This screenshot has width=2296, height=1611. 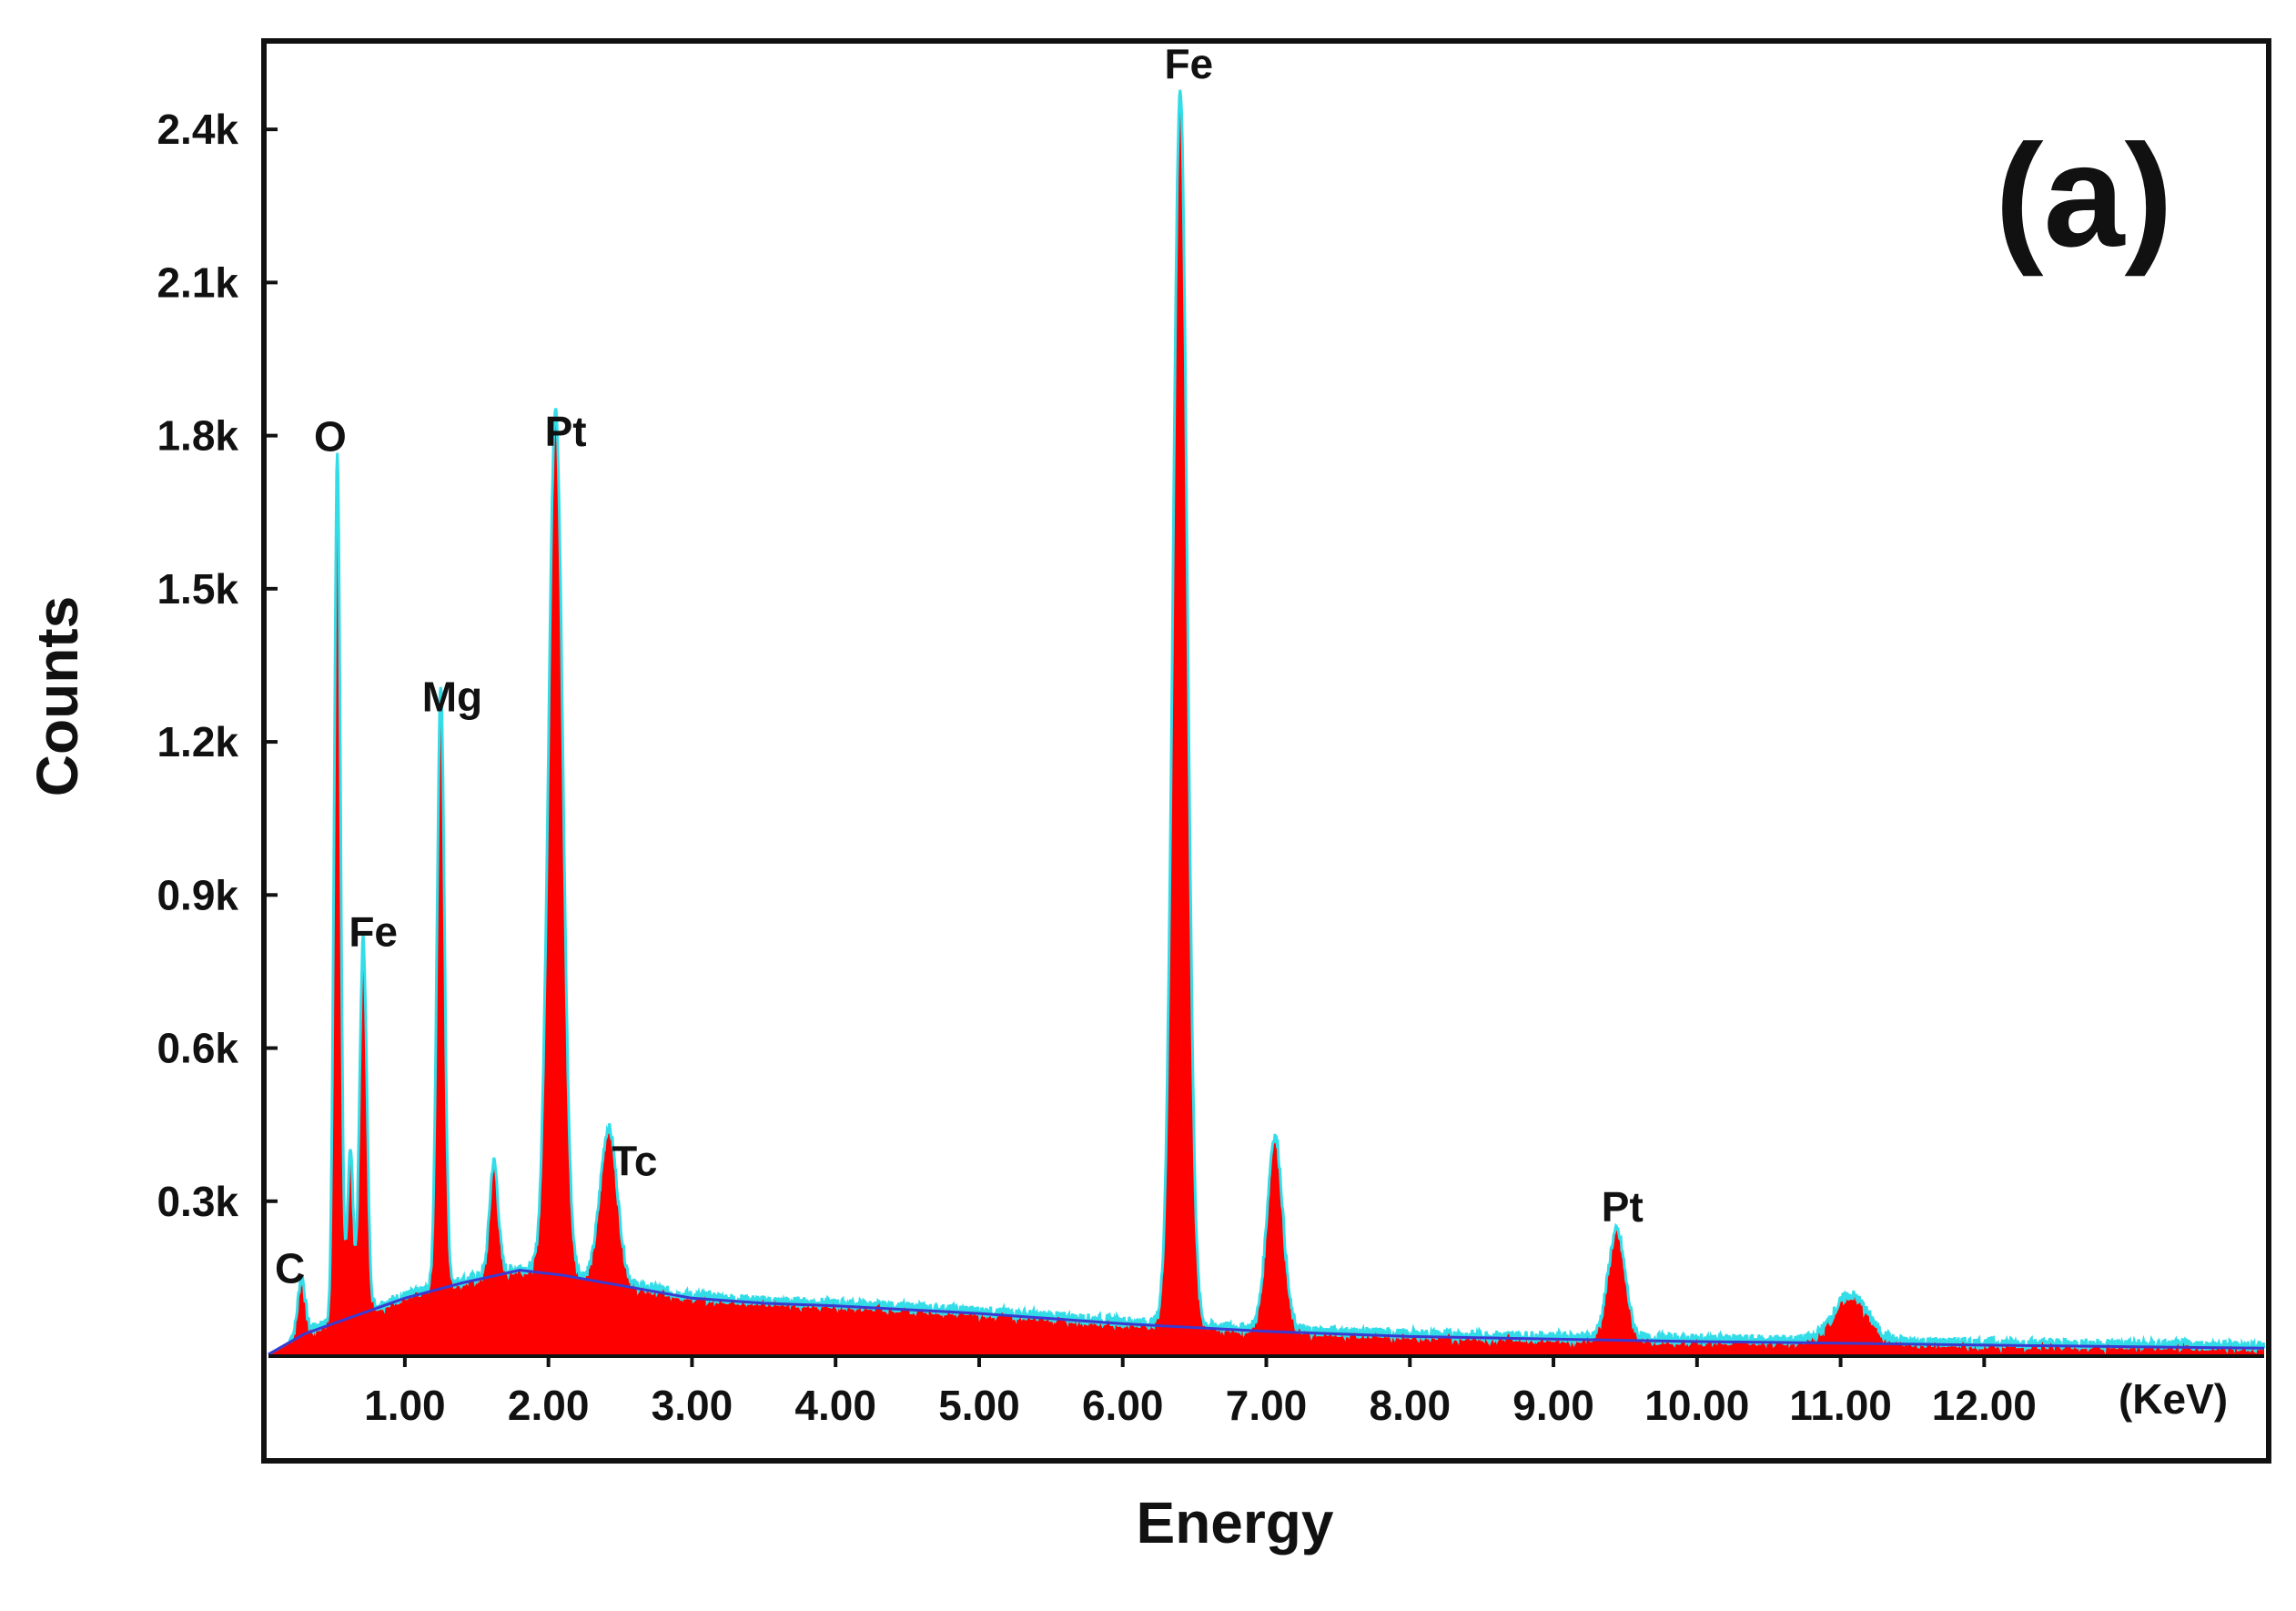 What do you see at coordinates (1840, 1405) in the screenshot?
I see `x-tick-label: 11.00` at bounding box center [1840, 1405].